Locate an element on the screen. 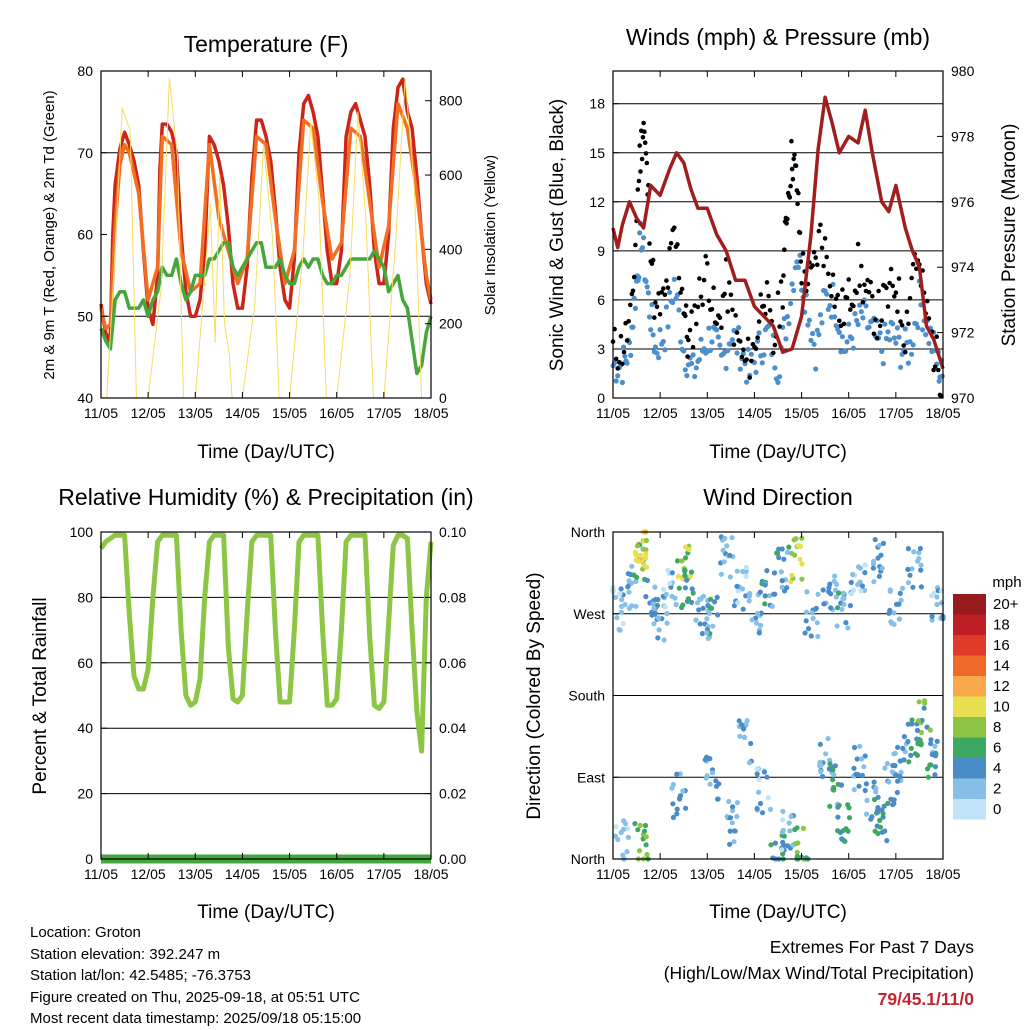 The height and width of the screenshot is (1030, 1024). x-tick-label: 18/05 is located at coordinates (430, 413).